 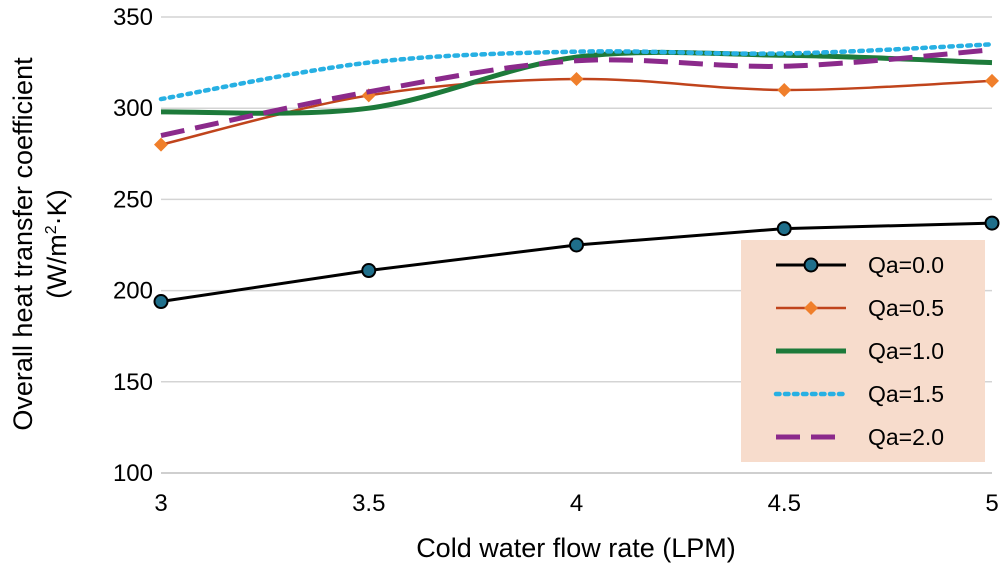 What do you see at coordinates (860, 265) in the screenshot?
I see `legend-item-qa-0-0: Qa=0.0` at bounding box center [860, 265].